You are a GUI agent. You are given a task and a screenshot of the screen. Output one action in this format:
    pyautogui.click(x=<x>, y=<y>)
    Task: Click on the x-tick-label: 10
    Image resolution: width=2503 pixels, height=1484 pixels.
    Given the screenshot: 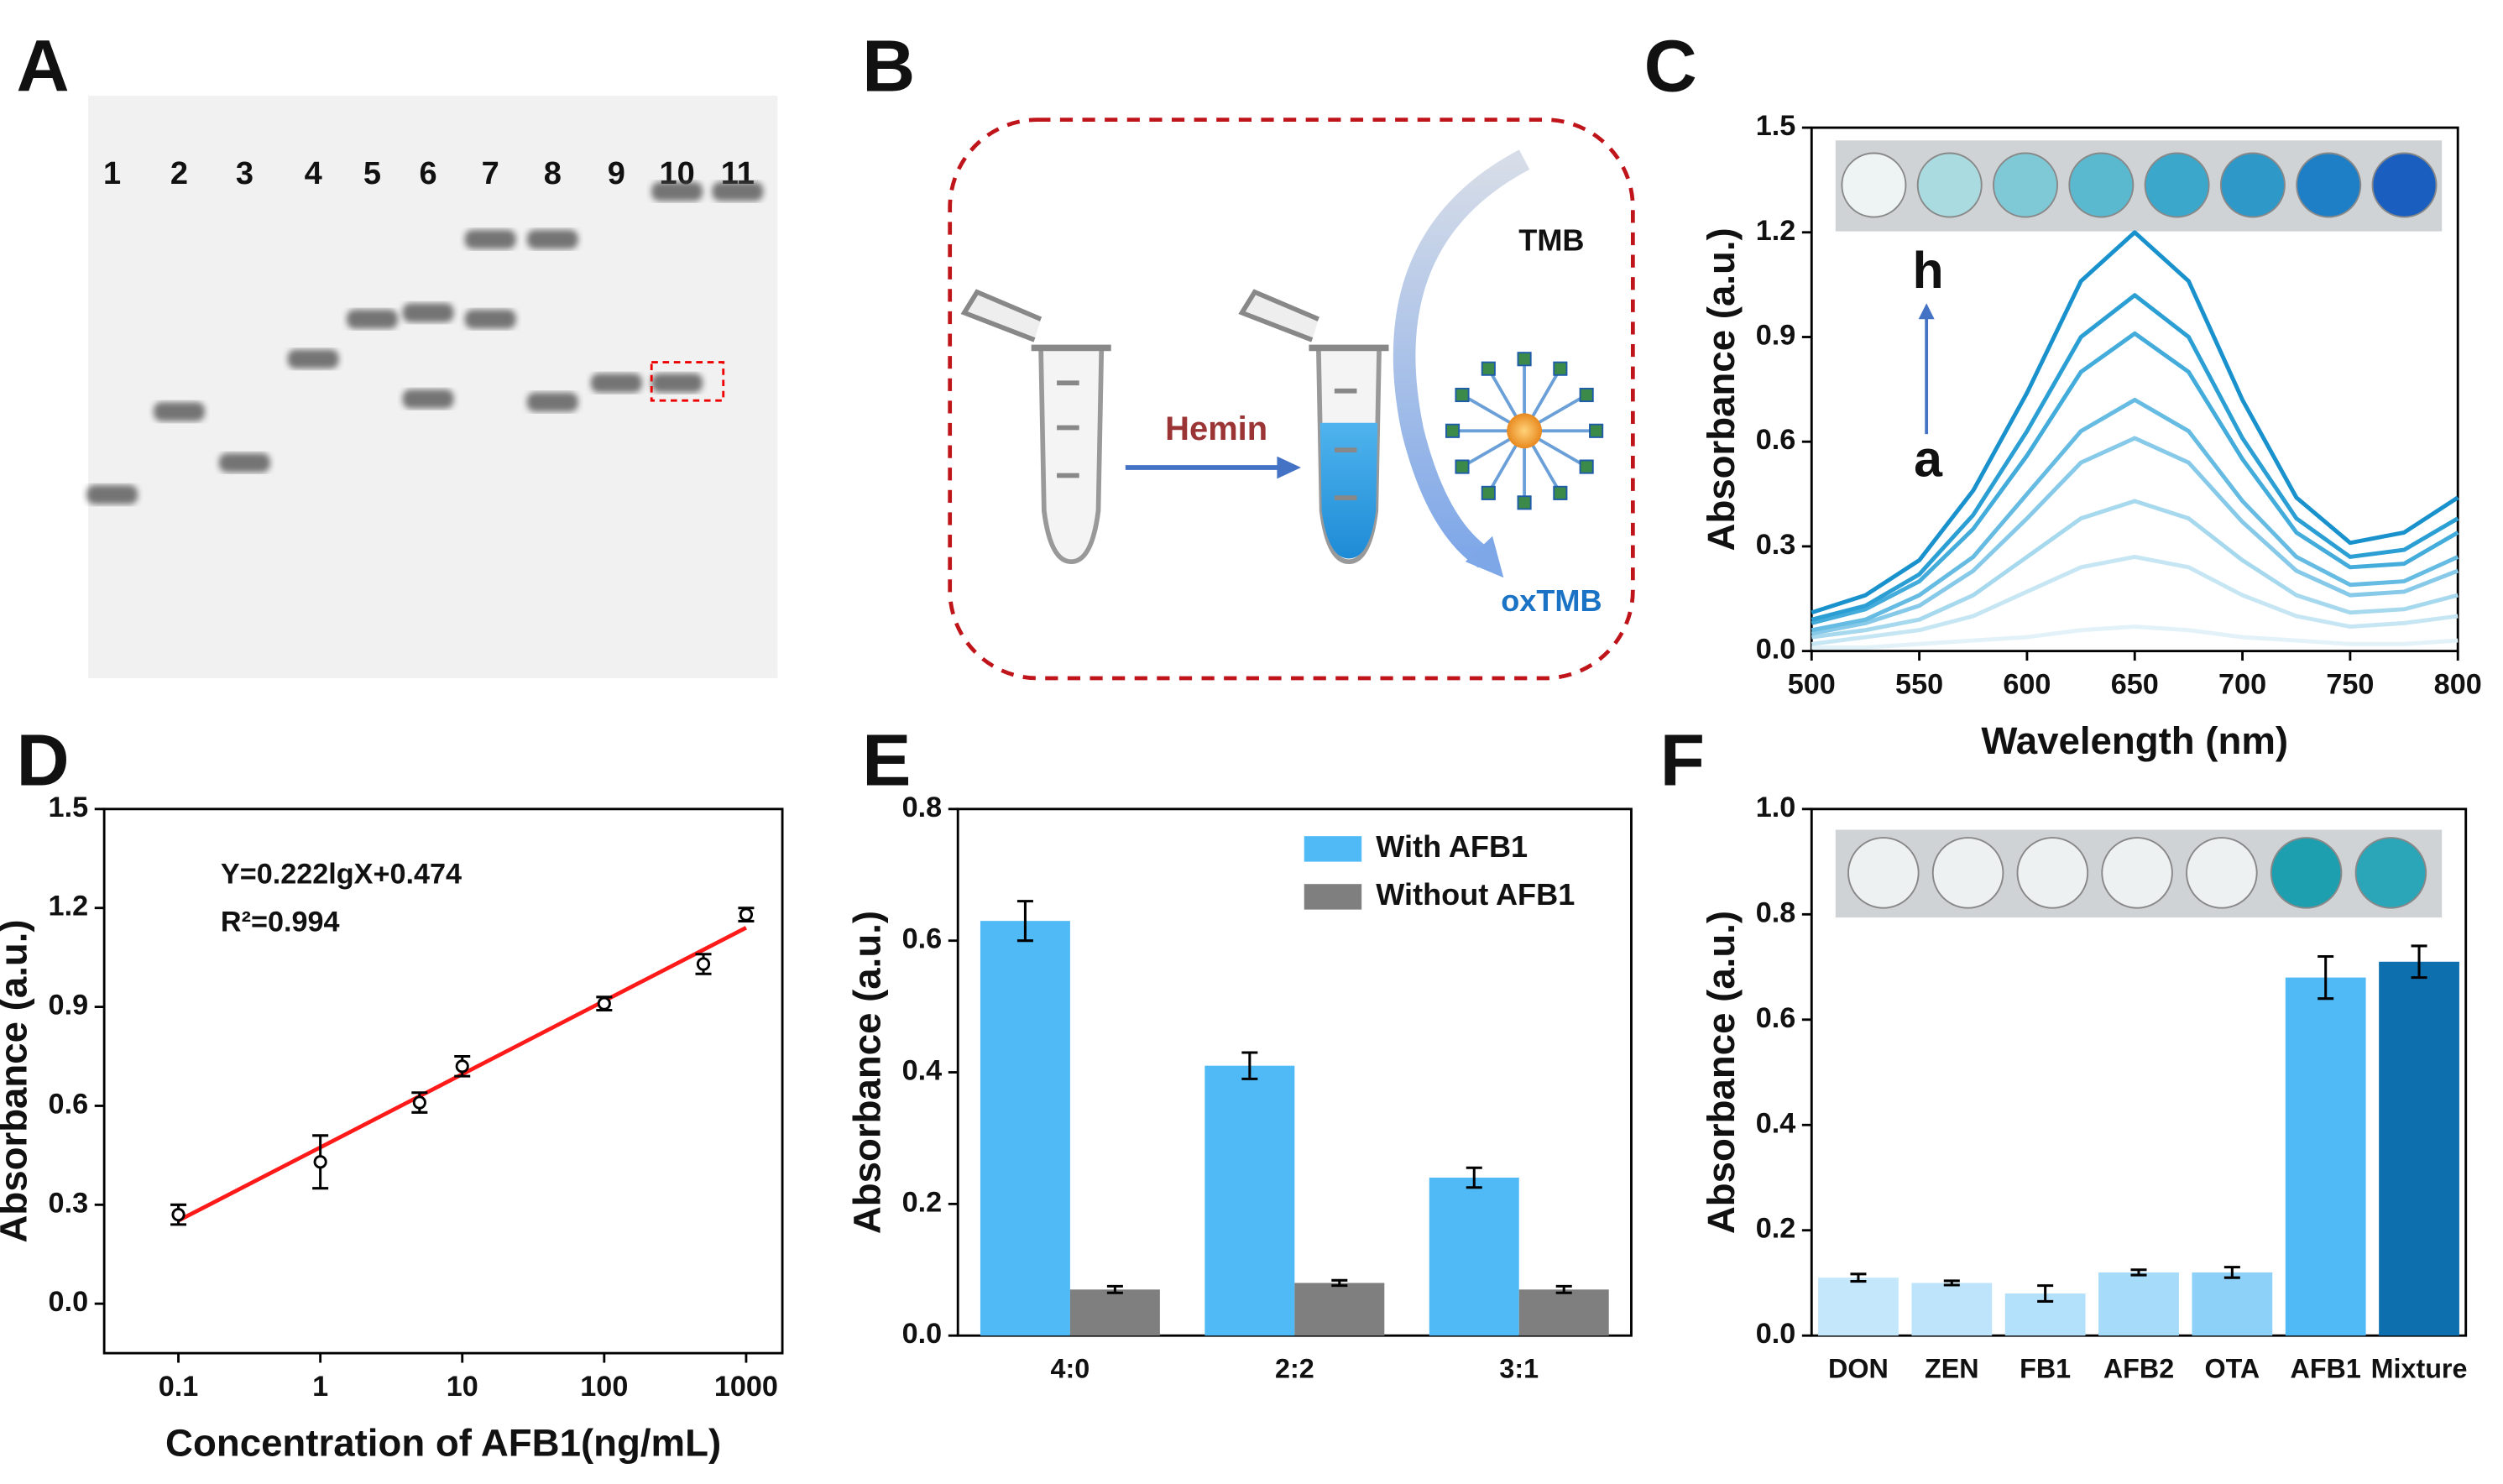 What is the action you would take?
    pyautogui.click(x=462, y=1387)
    